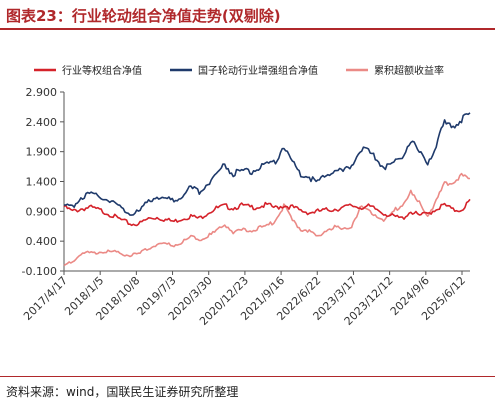 The image size is (495, 407). Describe the element at coordinates (247, 376) in the screenshot. I see `footer-divider` at that location.